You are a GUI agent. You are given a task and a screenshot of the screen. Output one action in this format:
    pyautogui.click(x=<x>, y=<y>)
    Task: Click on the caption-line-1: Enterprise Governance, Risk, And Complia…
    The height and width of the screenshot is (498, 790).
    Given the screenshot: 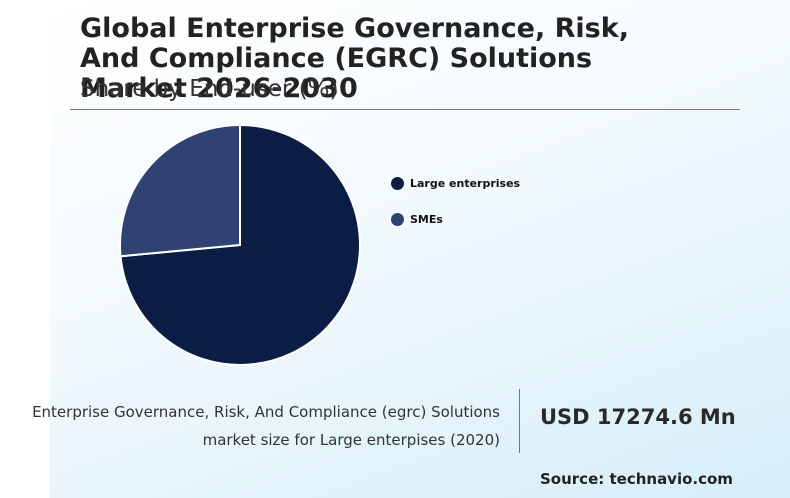 What is the action you would take?
    pyautogui.click(x=266, y=412)
    